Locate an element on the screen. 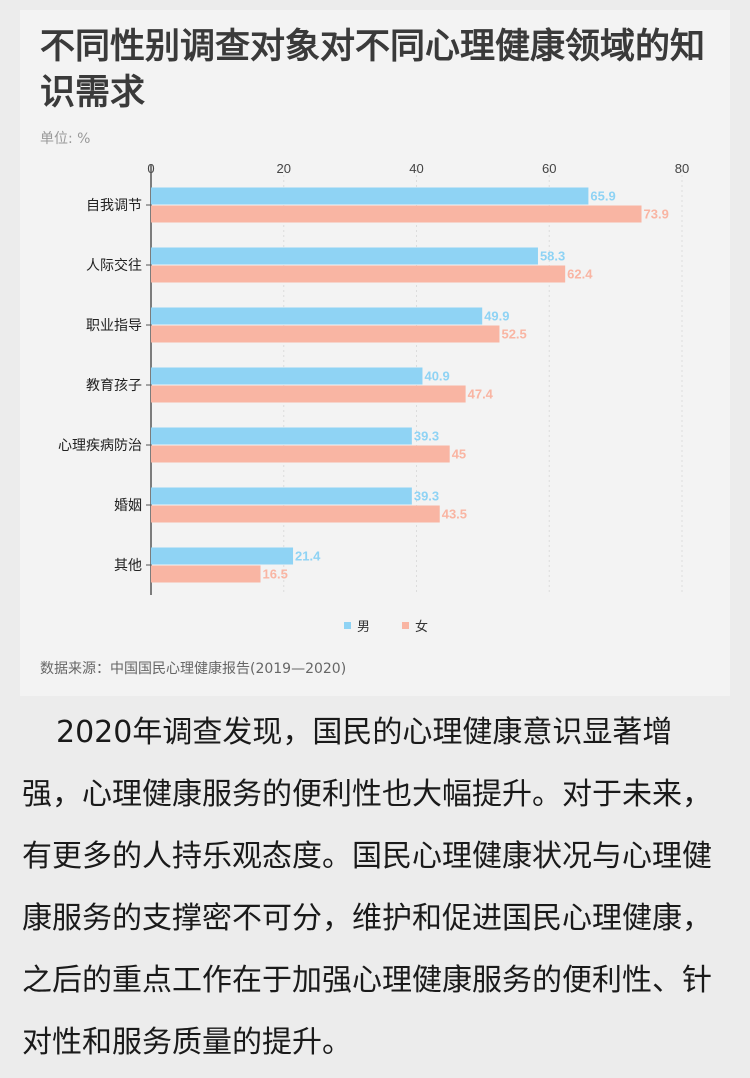 Image resolution: width=750 pixels, height=1078 pixels. category-label: 教育孩子 is located at coordinates (114, 386).